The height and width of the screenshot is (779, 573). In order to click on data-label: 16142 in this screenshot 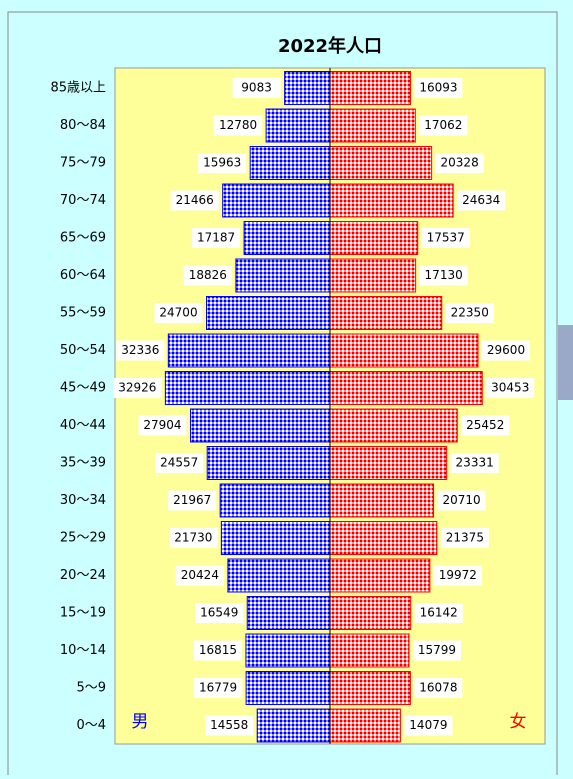, I will do `click(439, 613)`.